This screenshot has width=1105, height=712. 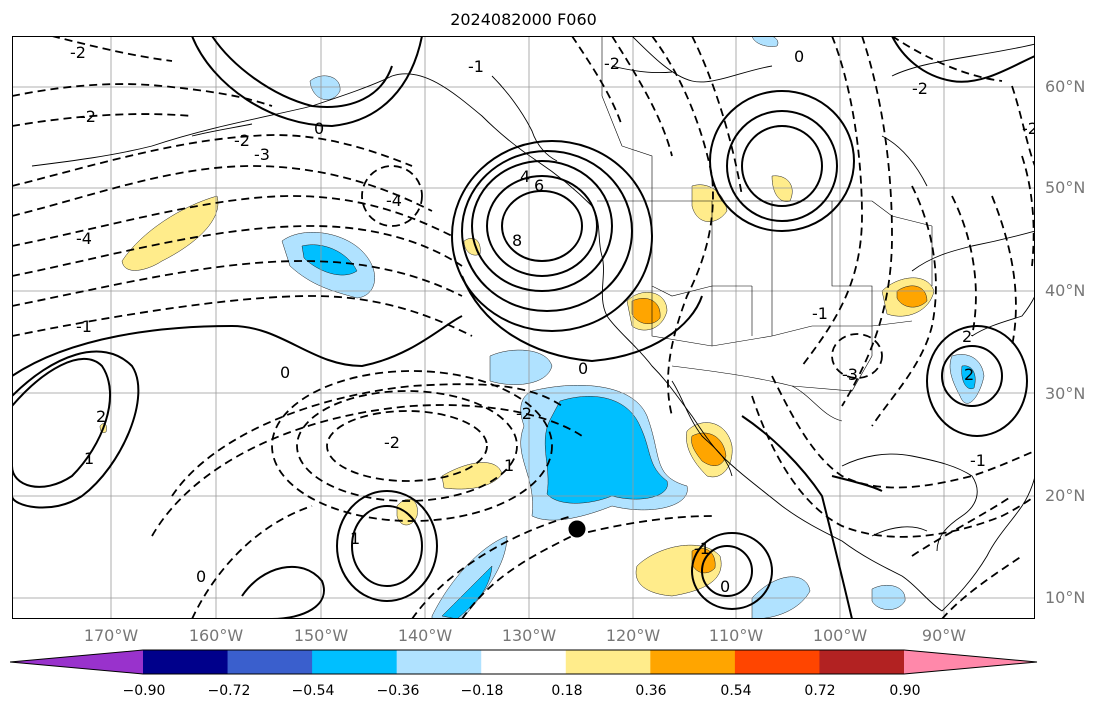 I want to click on colorbar, so click(x=524, y=662).